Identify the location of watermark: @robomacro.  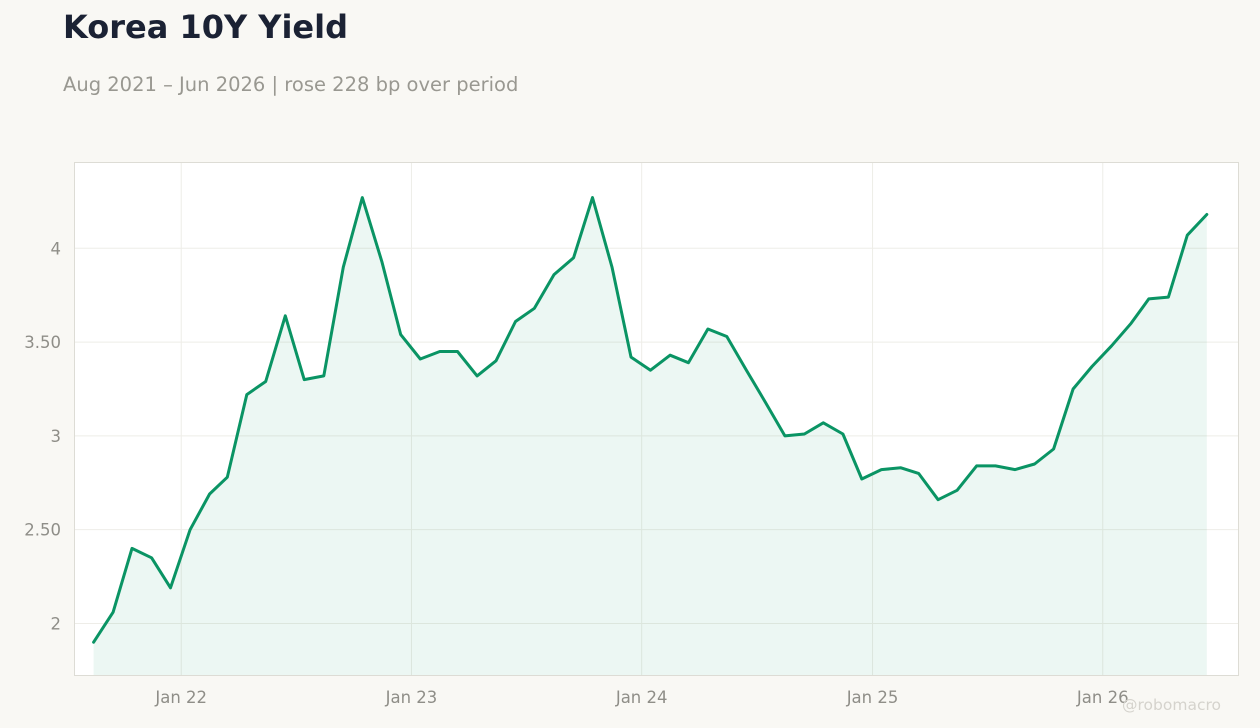
(1171, 705).